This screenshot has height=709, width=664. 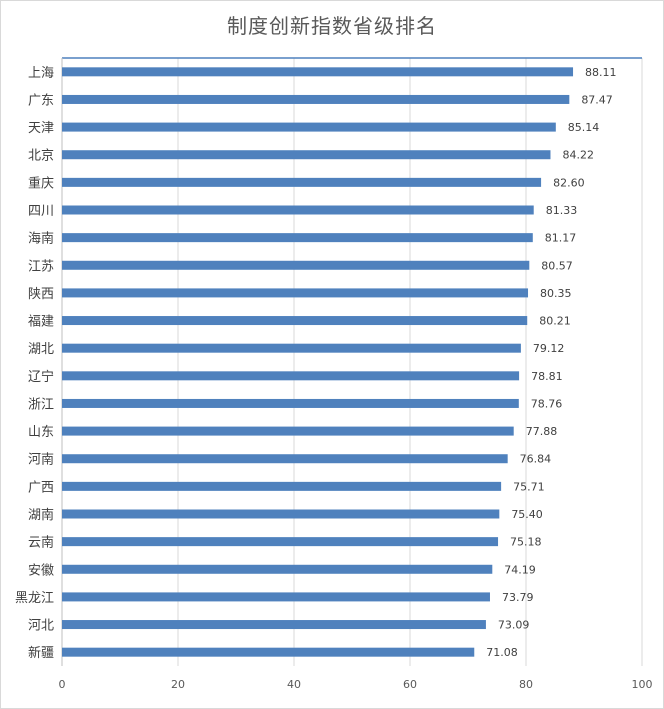 I want to click on value-label: 80.35, so click(x=556, y=293).